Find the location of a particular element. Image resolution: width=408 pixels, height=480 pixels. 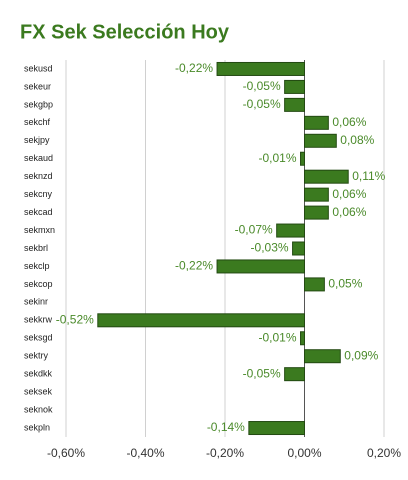

y-tick-label: seksek is located at coordinates (38, 391).